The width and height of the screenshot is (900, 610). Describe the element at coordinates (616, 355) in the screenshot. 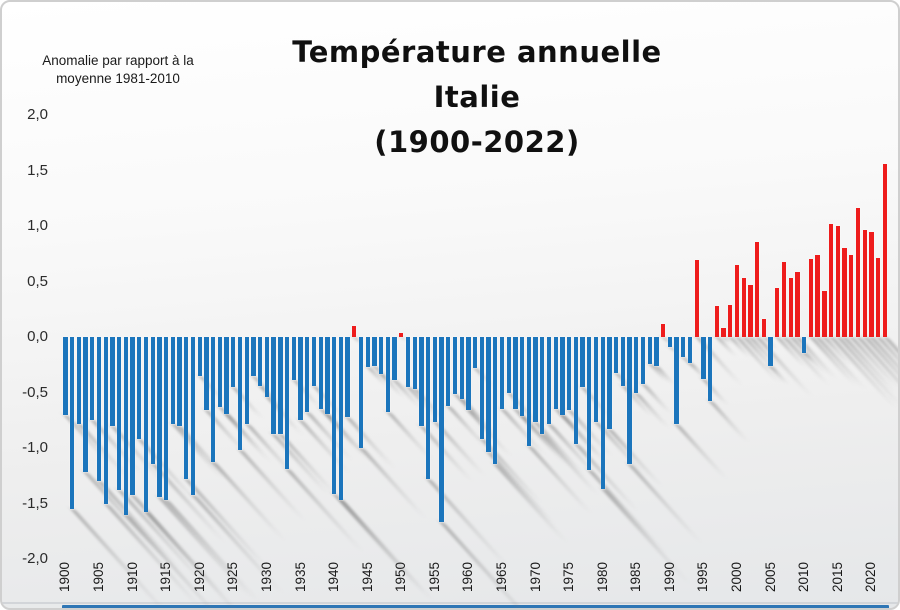

I see `bar-1982` at that location.